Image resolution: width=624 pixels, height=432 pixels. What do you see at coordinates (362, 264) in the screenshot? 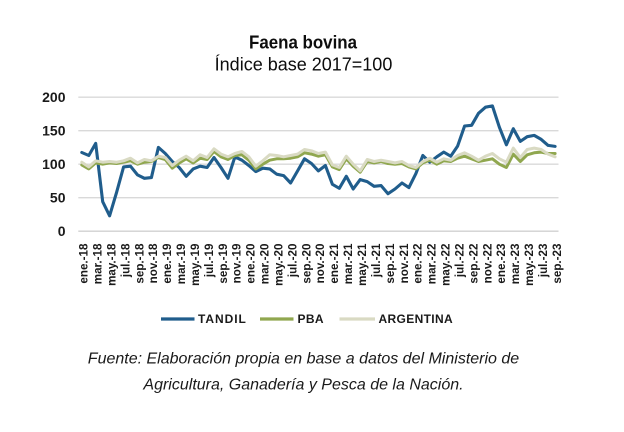
I see `svg-text: may.-21` at bounding box center [362, 264].